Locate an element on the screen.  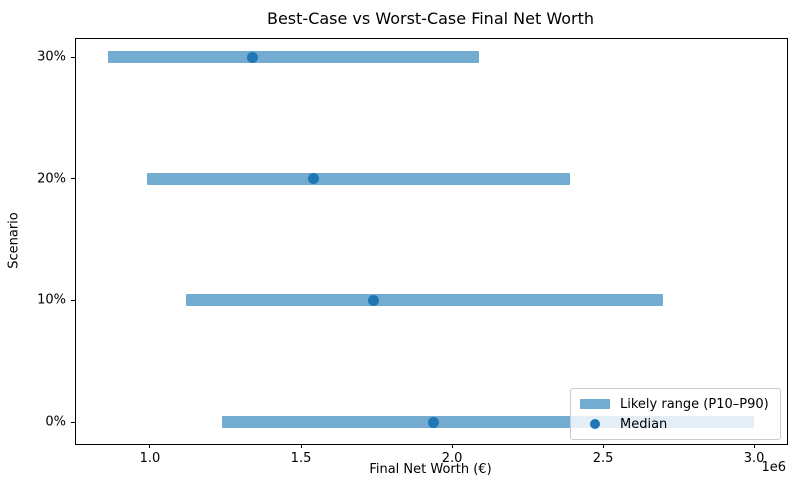
x-tick-label: 2.5 is located at coordinates (603, 458).